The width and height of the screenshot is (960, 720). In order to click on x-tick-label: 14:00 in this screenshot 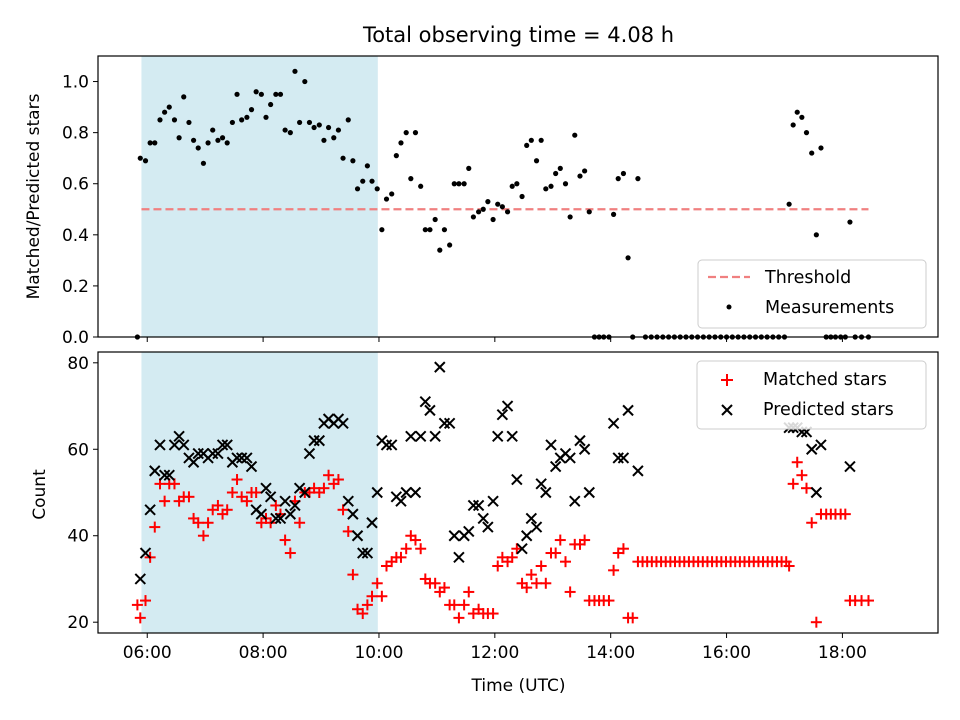, I will do `click(610, 653)`.